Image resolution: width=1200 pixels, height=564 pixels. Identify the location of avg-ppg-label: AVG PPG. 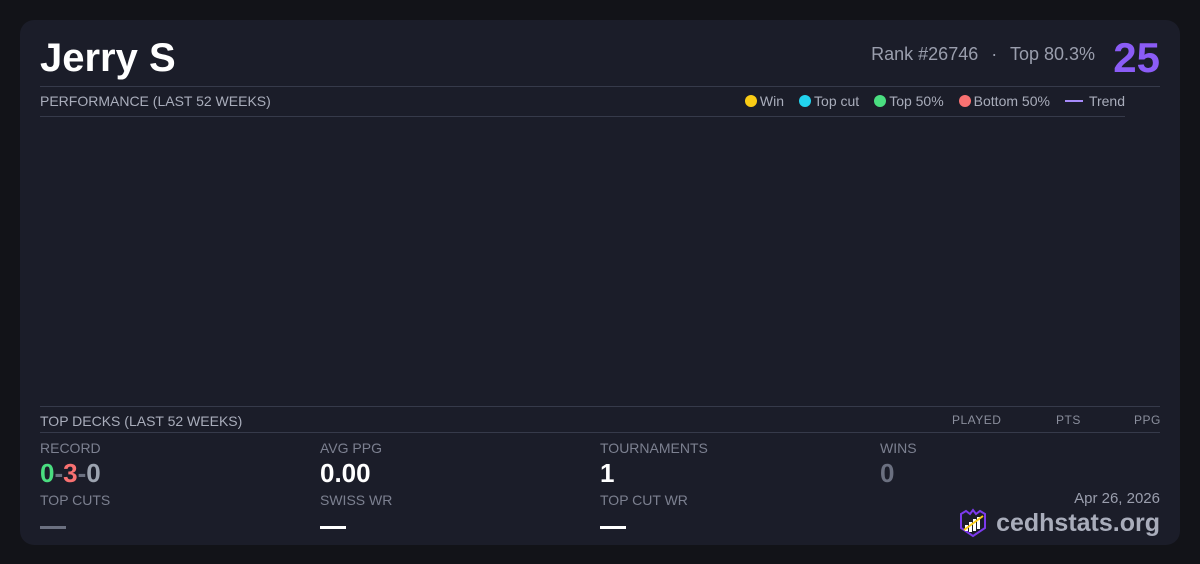
(351, 448).